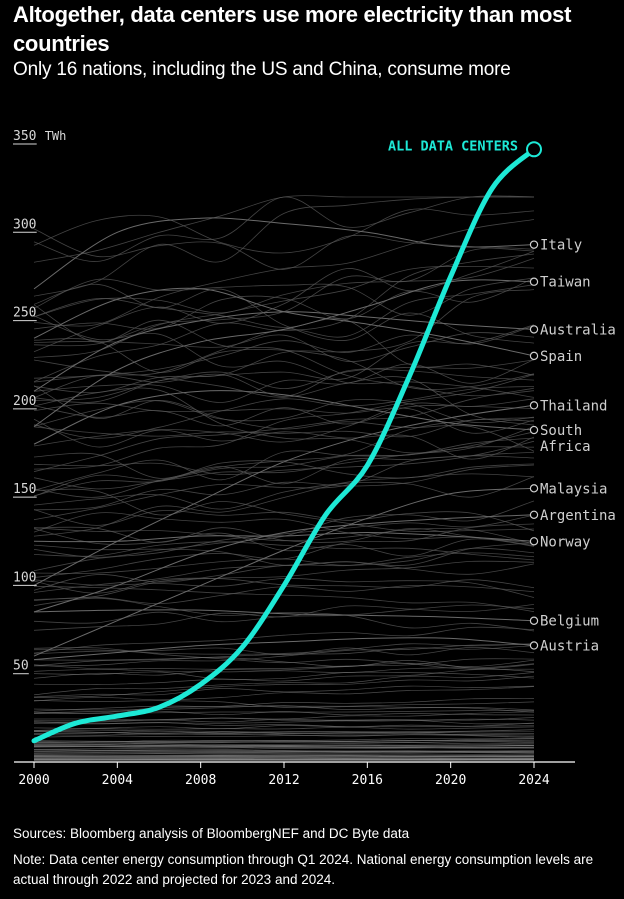 Image resolution: width=624 pixels, height=899 pixels. I want to click on country-label: Malaysia, so click(573, 489).